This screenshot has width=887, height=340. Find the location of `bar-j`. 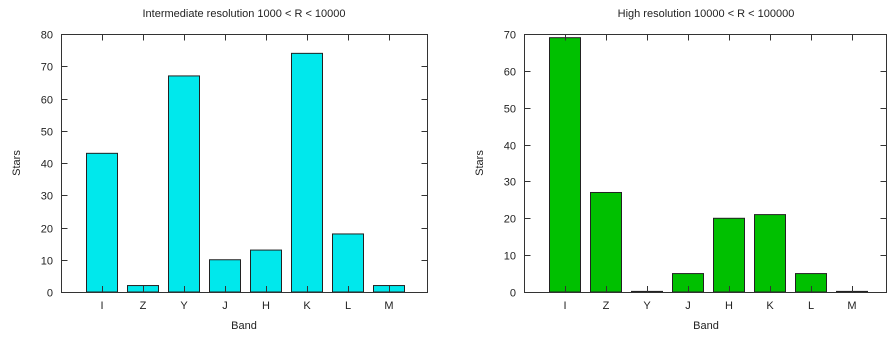

bar-j is located at coordinates (225, 276).